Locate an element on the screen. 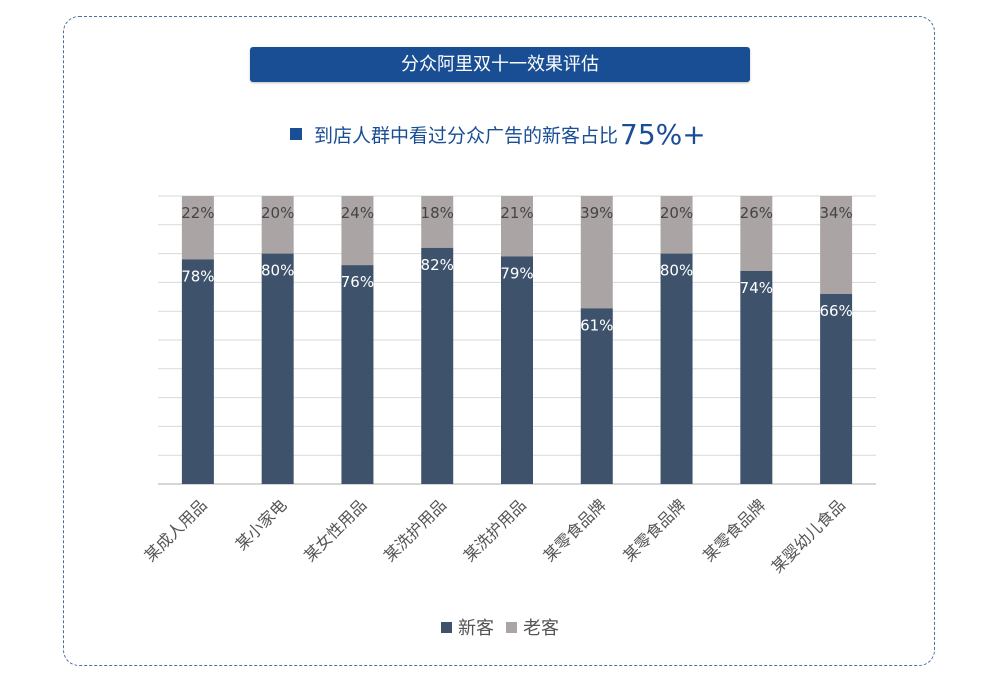  legend: 新客 老客 is located at coordinates (500, 627).